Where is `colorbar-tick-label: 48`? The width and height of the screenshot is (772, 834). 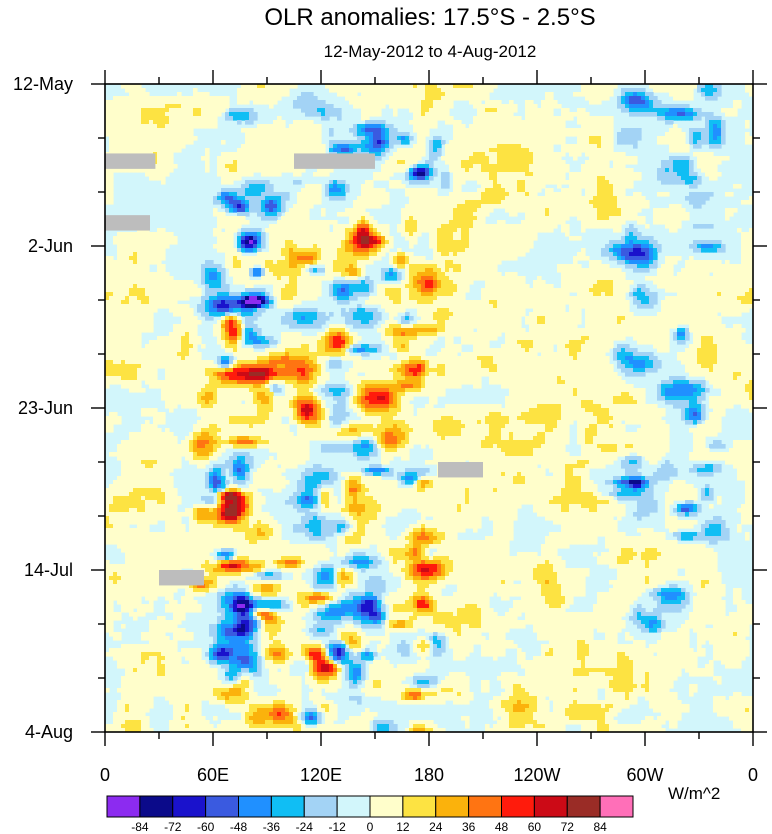 colorbar-tick-label: 48 is located at coordinates (502, 827).